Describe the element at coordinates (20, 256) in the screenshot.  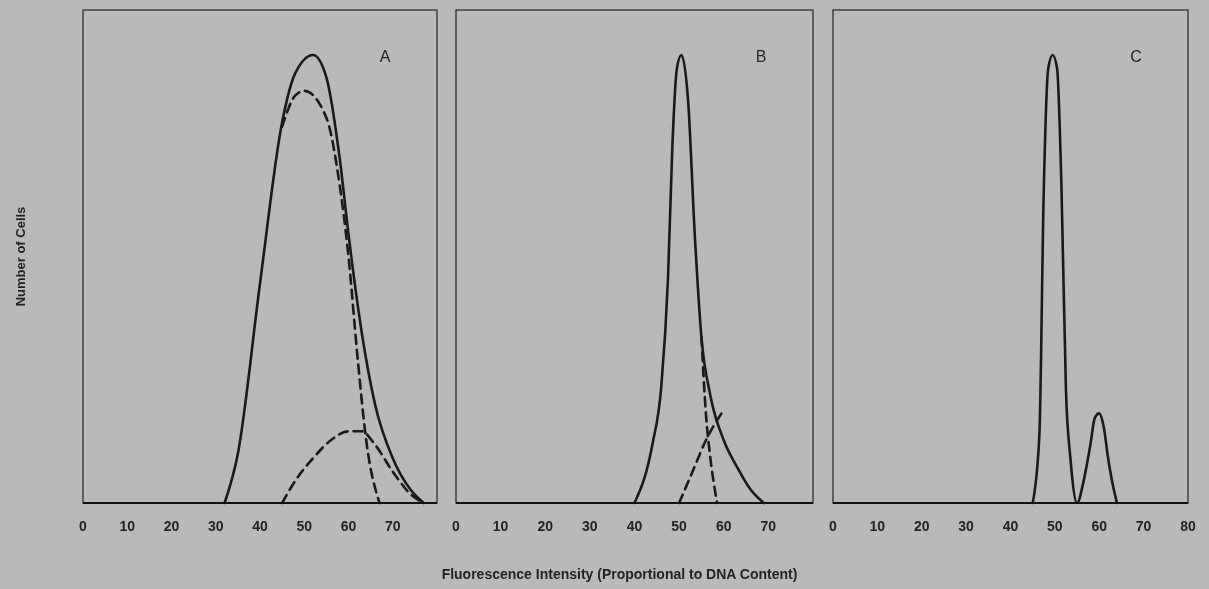
I see `y-axis-title: Number of Cells` at that location.